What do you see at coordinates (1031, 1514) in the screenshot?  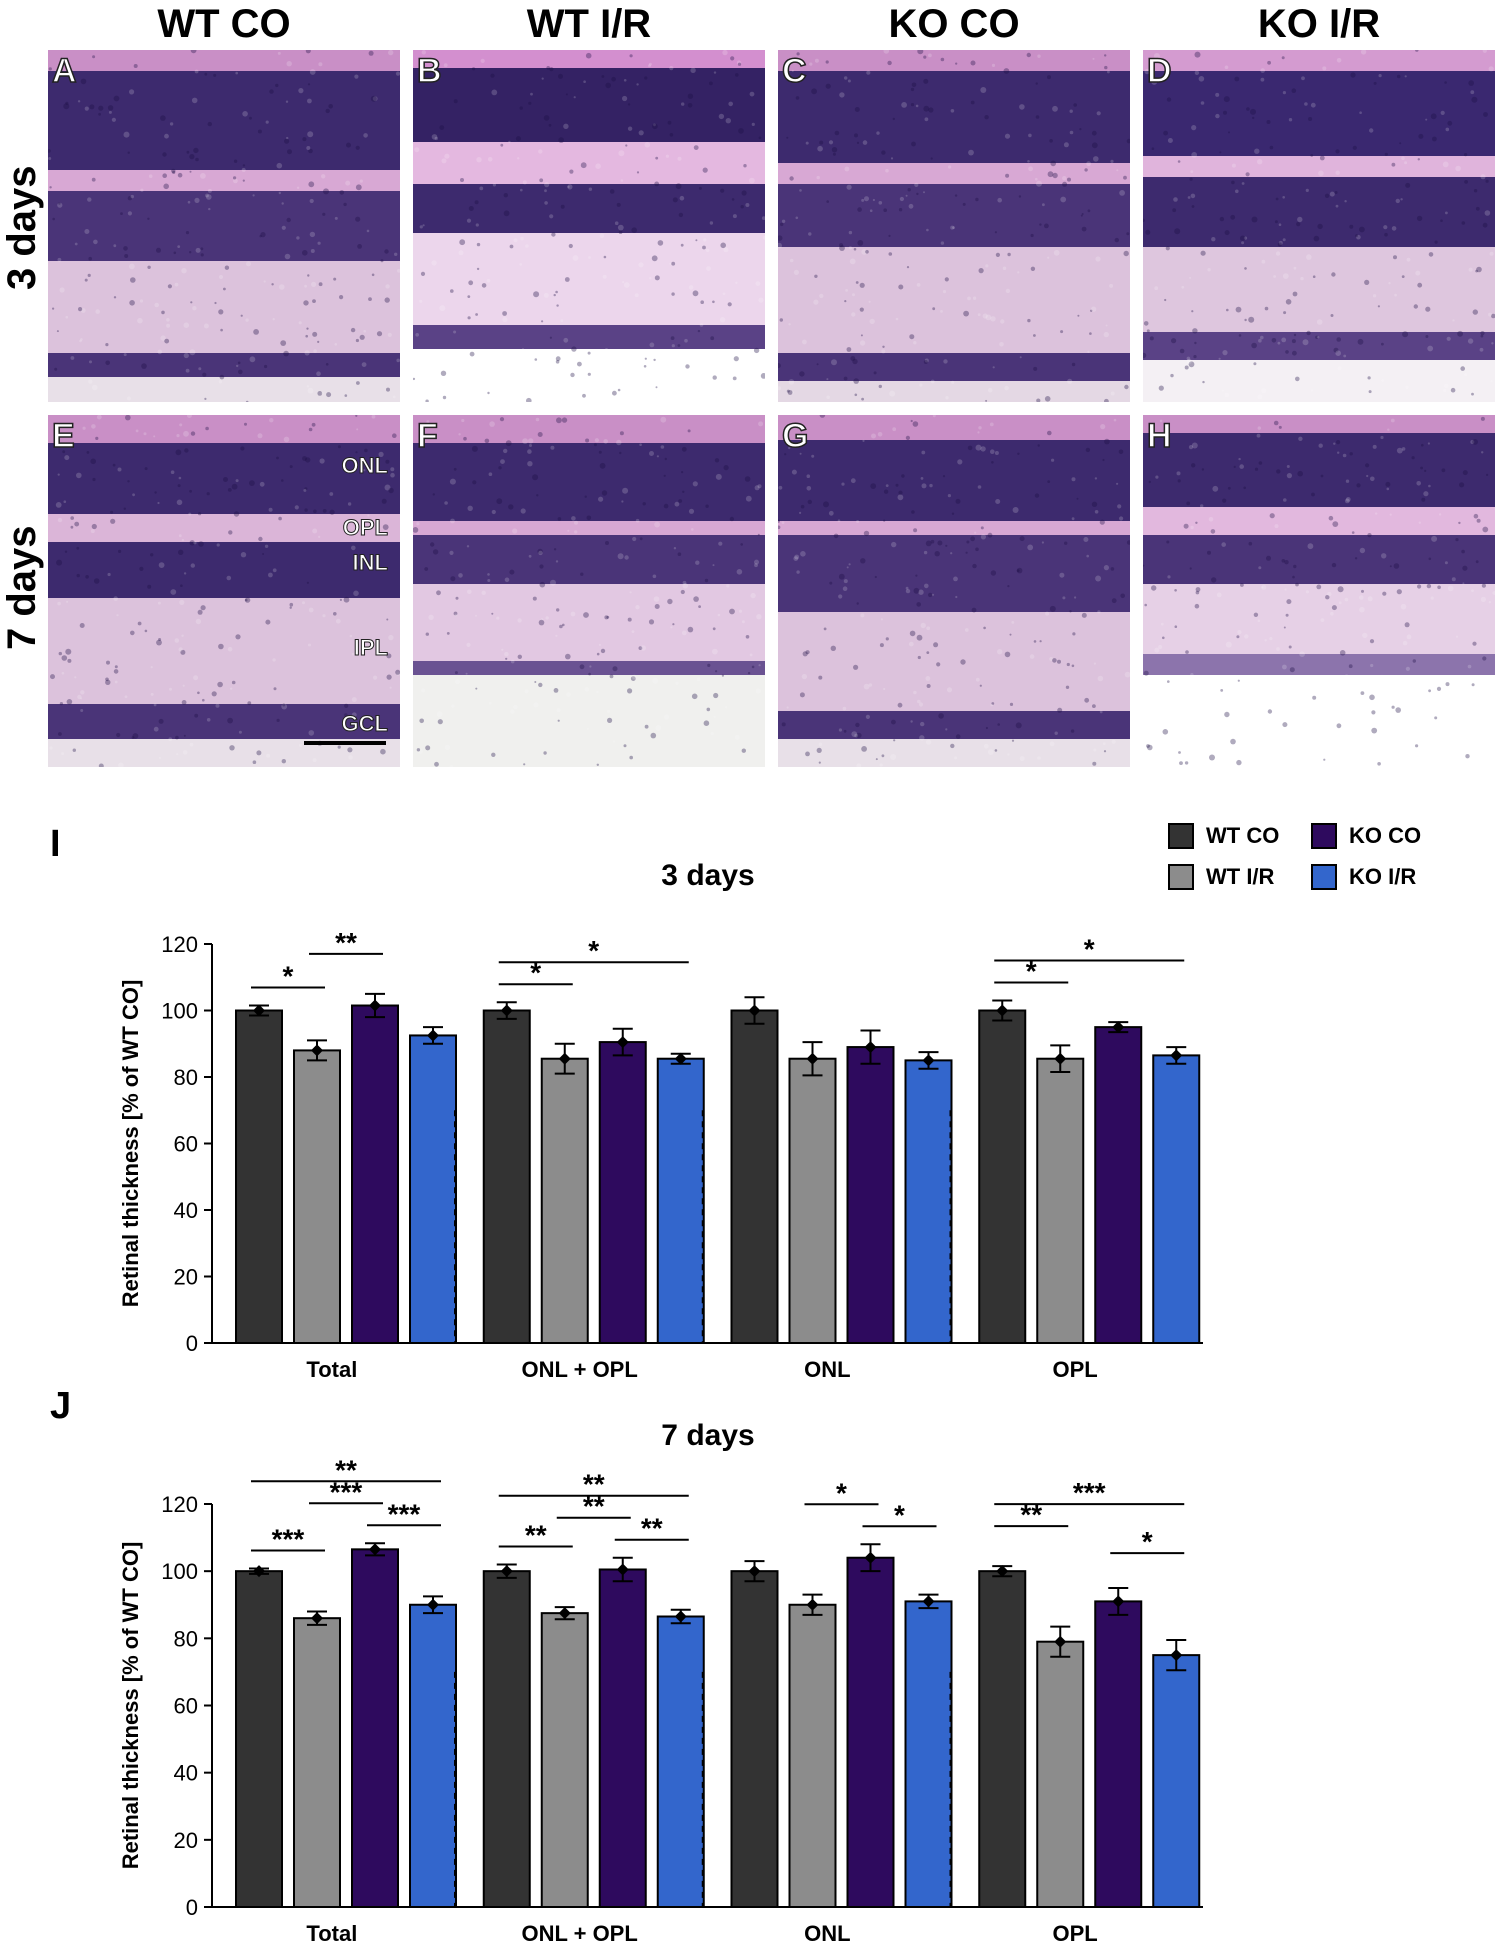 I see `significance-label: **` at bounding box center [1031, 1514].